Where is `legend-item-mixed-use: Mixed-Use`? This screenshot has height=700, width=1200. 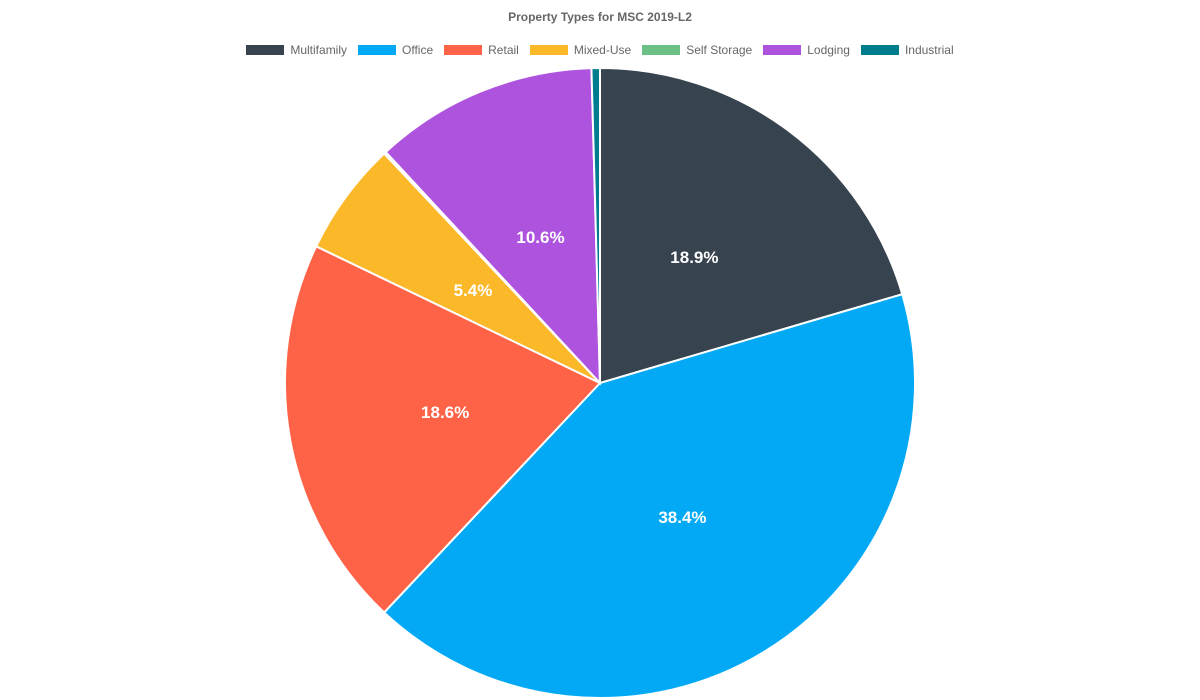
legend-item-mixed-use: Mixed-Use is located at coordinates (580, 50).